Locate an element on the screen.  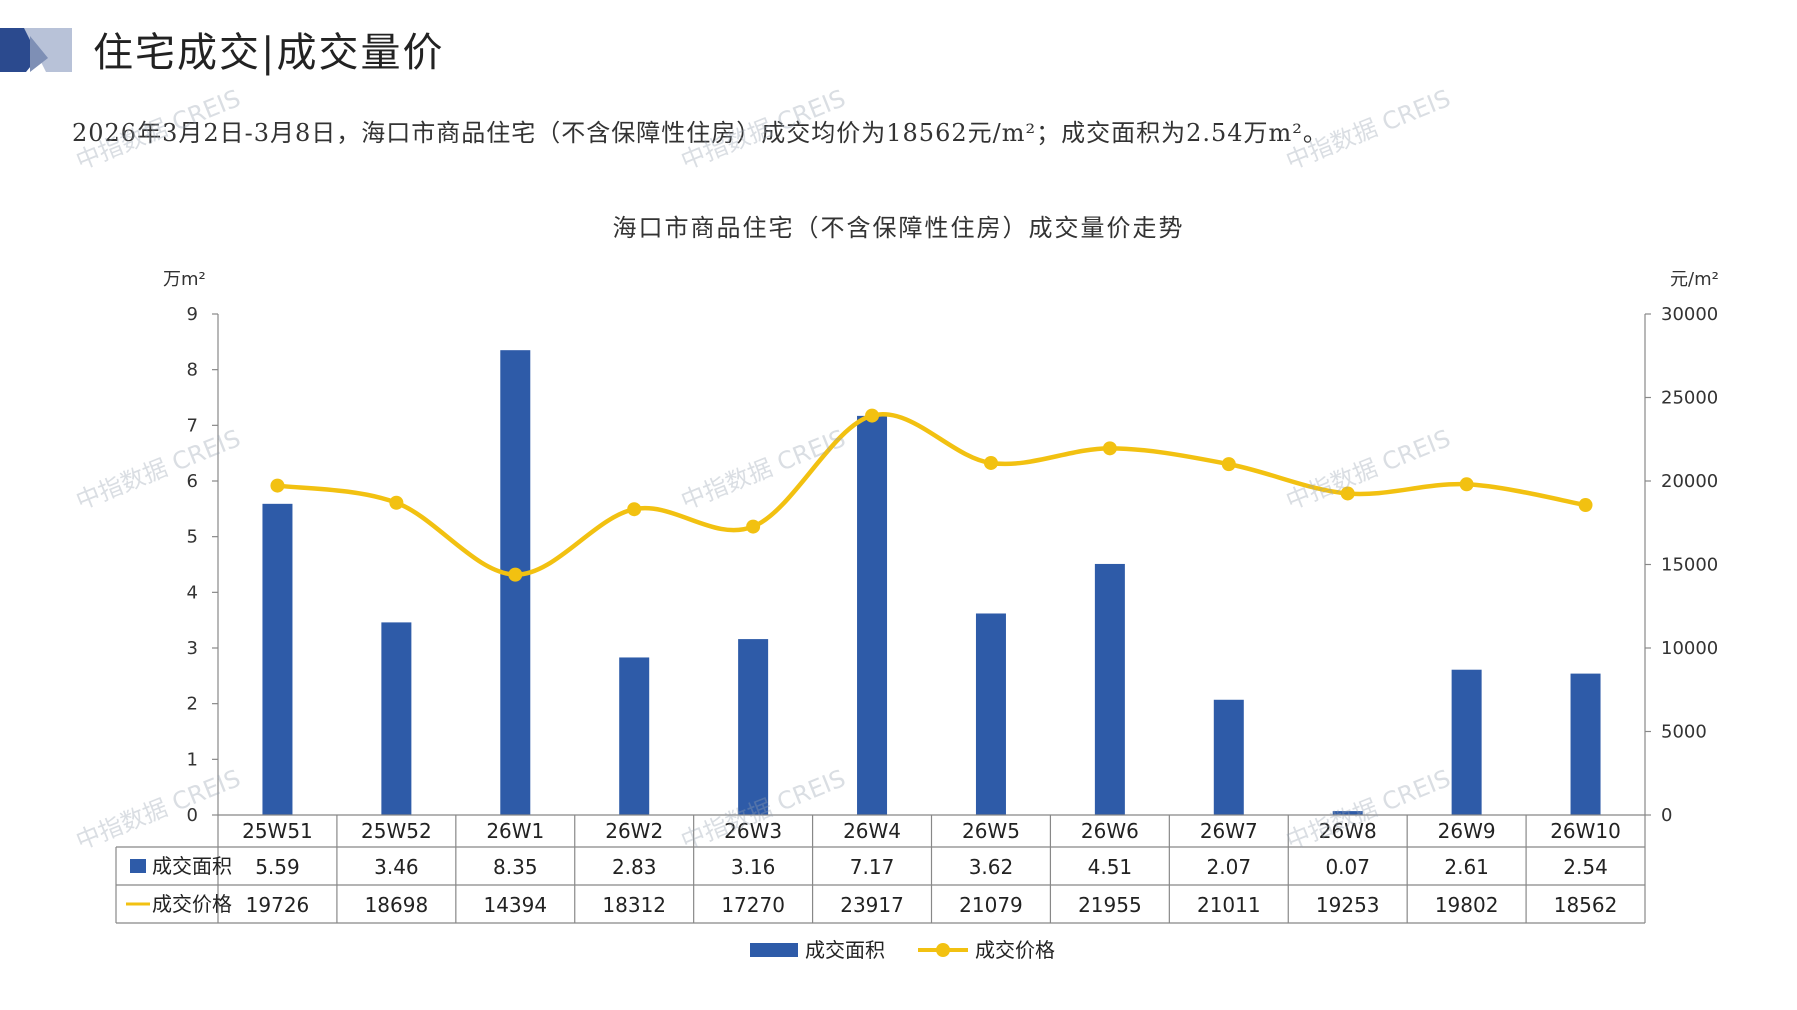
line-data-label: 21955 is located at coordinates (1110, 905).